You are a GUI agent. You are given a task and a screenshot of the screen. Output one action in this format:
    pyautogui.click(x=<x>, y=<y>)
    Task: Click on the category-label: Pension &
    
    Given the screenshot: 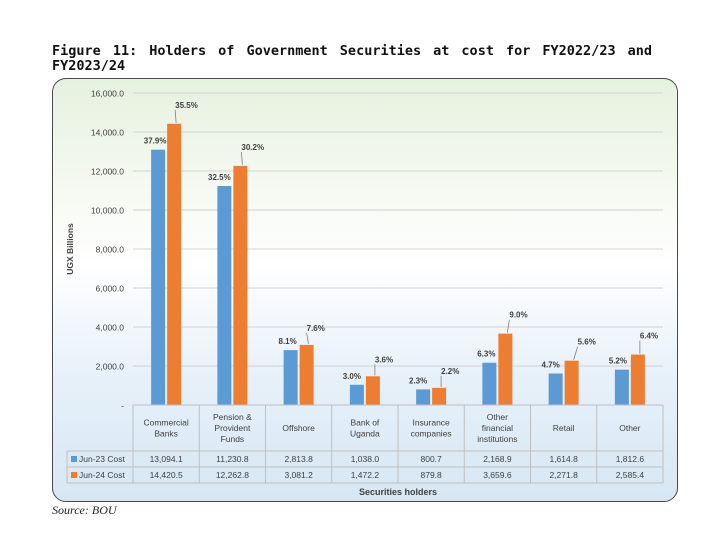 What is the action you would take?
    pyautogui.click(x=232, y=417)
    